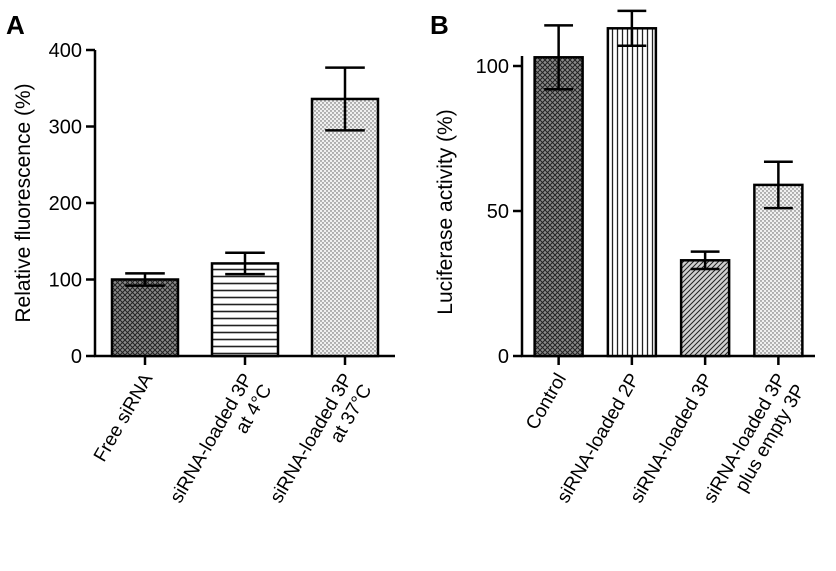 This screenshot has width=836, height=571. What do you see at coordinates (23, 202) in the screenshot?
I see `y-axis-title: Relative fluorescence (%)` at bounding box center [23, 202].